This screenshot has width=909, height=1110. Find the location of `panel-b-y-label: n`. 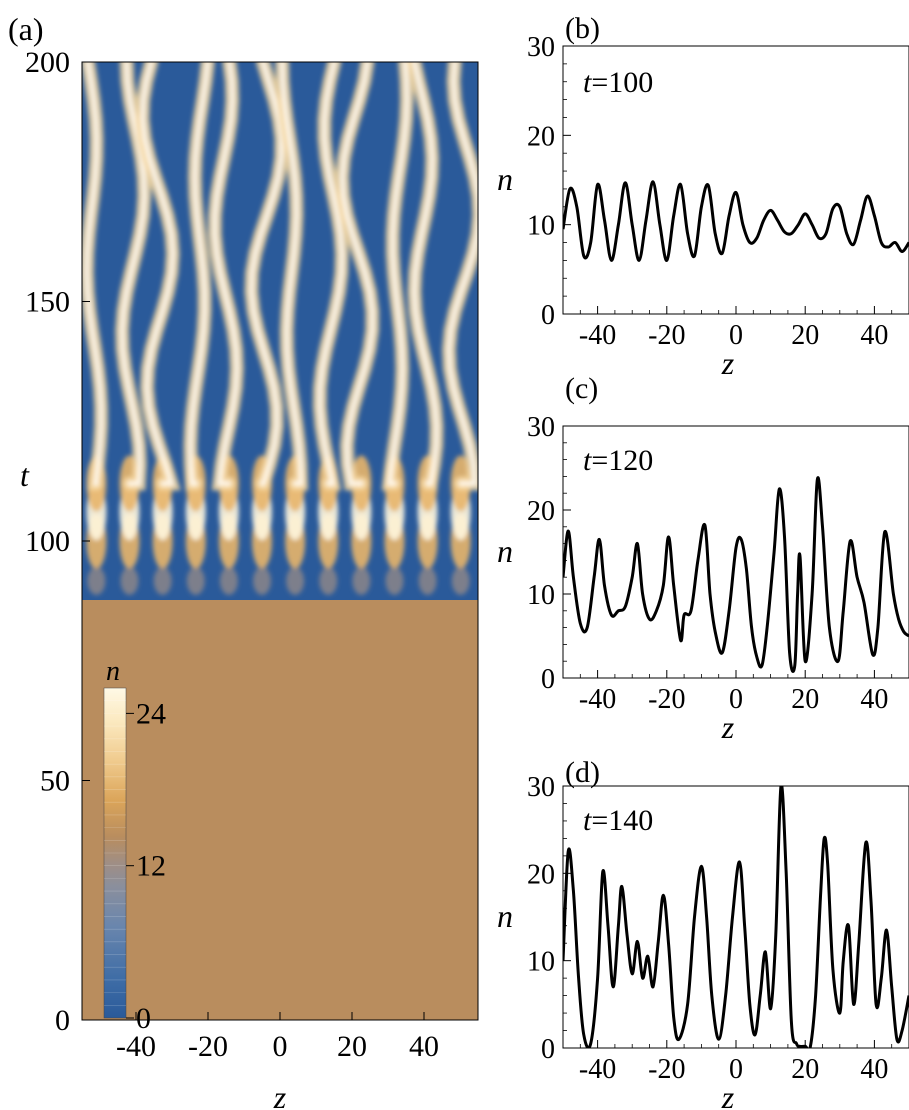

panel-b-y-label: n is located at coordinates (505, 179).